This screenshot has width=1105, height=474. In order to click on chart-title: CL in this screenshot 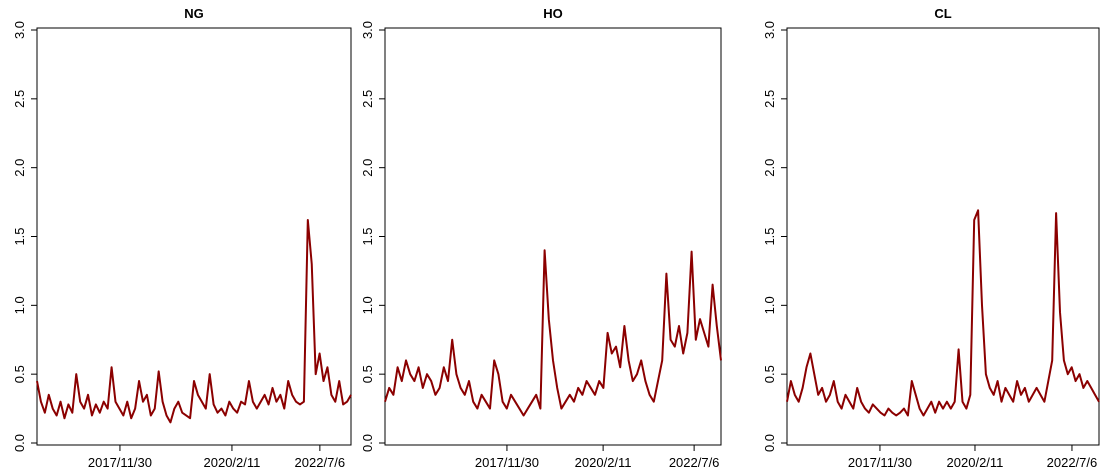, I will do `click(942, 13)`.